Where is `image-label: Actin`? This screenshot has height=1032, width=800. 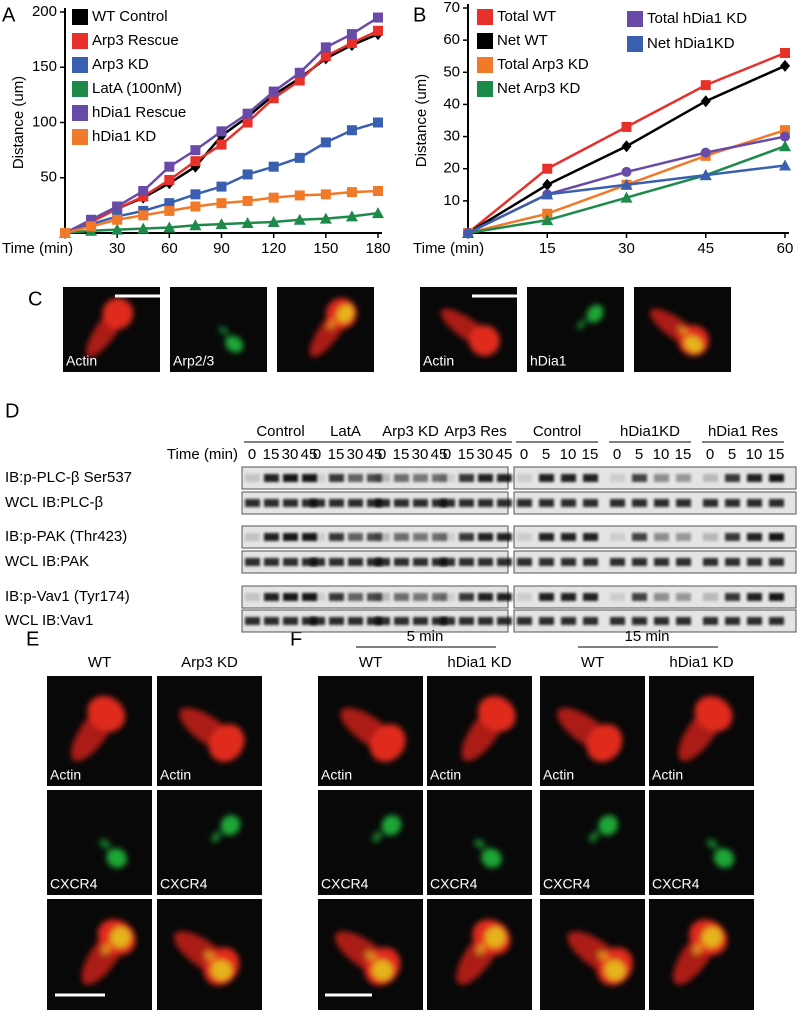
image-label: Actin is located at coordinates (175, 775).